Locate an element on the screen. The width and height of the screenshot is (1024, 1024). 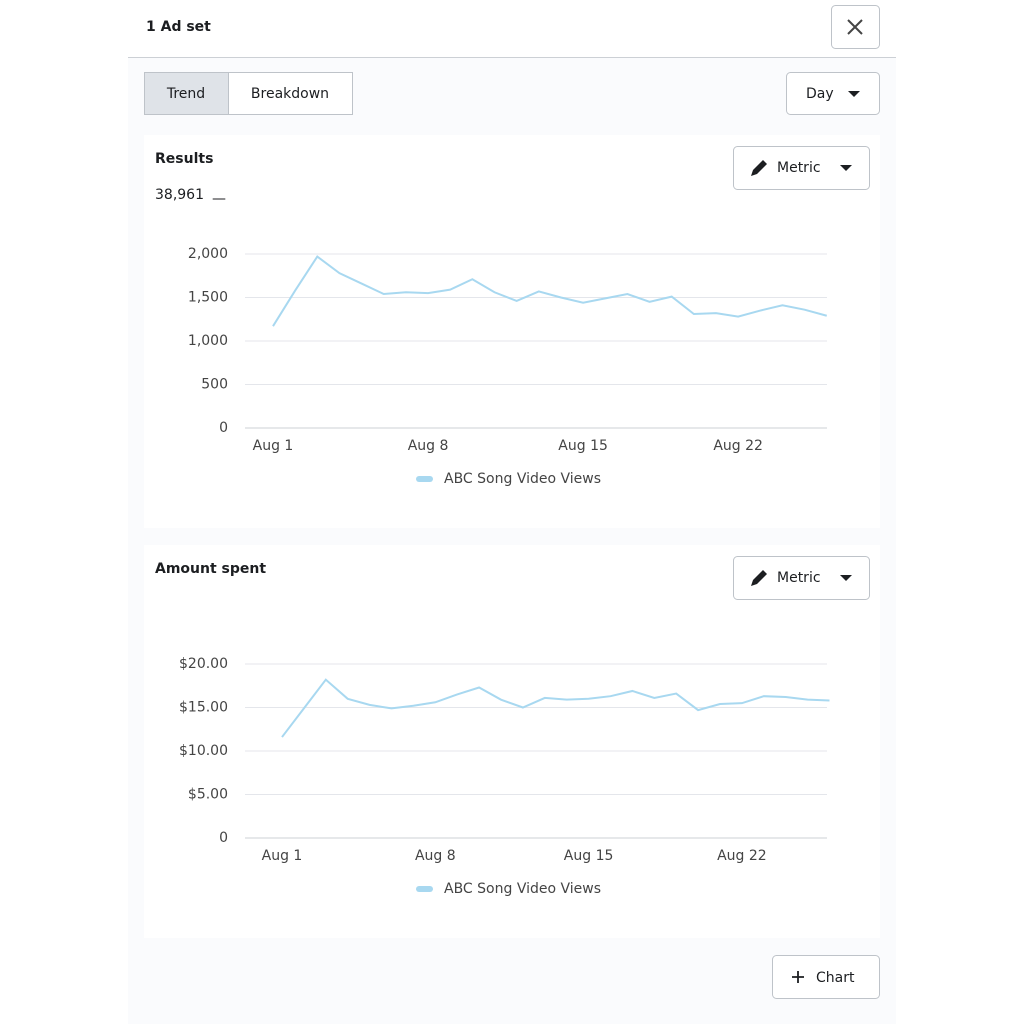
tab: Breakdown is located at coordinates (290, 93).